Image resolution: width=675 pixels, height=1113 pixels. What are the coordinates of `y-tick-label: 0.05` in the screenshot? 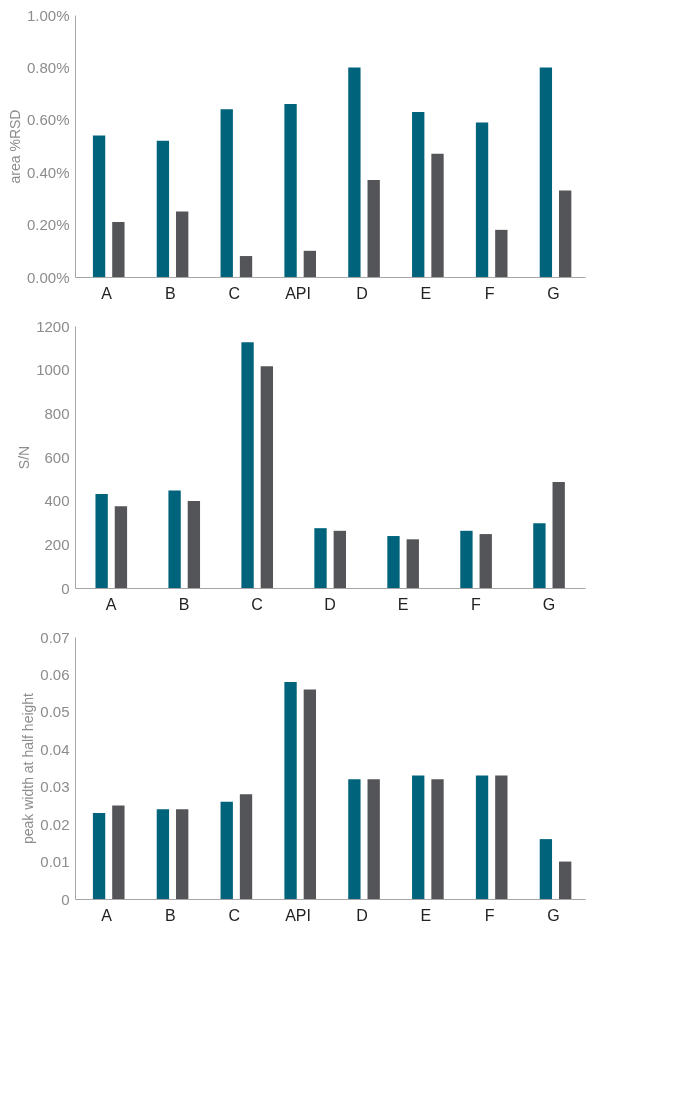 It's located at (55, 712).